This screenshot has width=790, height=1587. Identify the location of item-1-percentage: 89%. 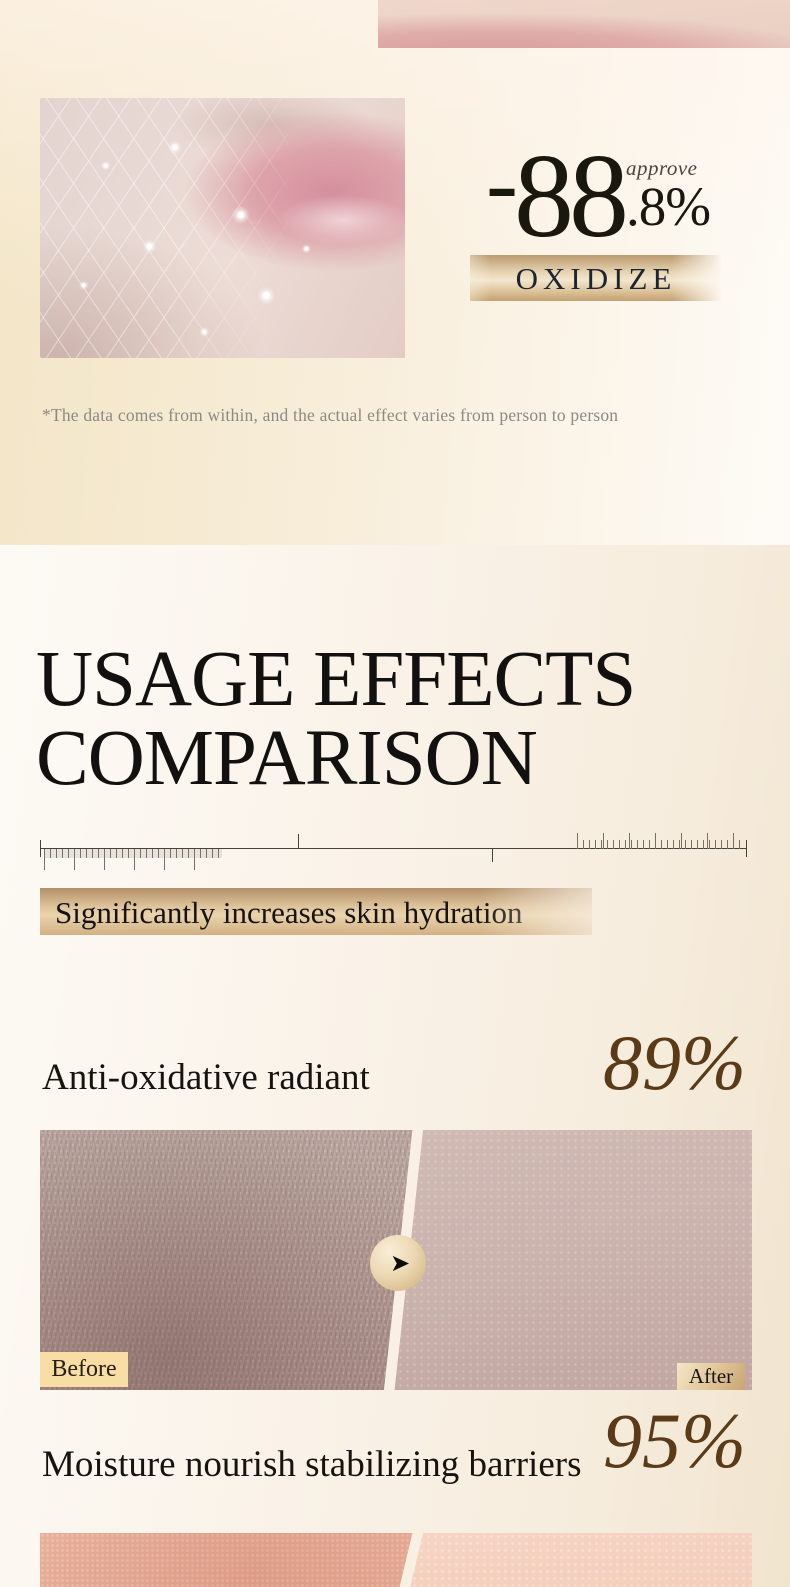
(674, 1062).